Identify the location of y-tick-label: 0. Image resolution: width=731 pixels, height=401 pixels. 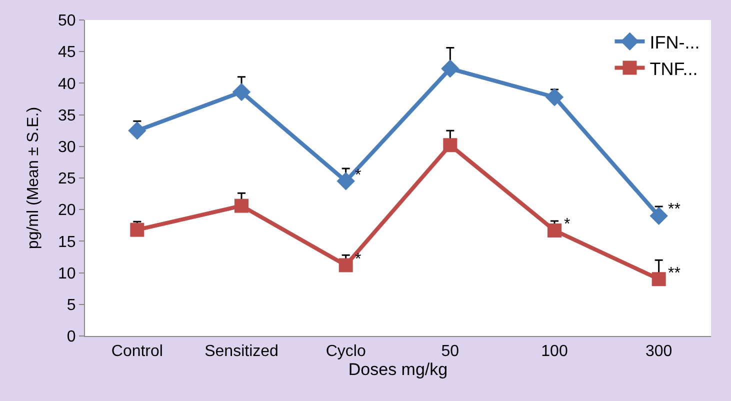
(71, 337).